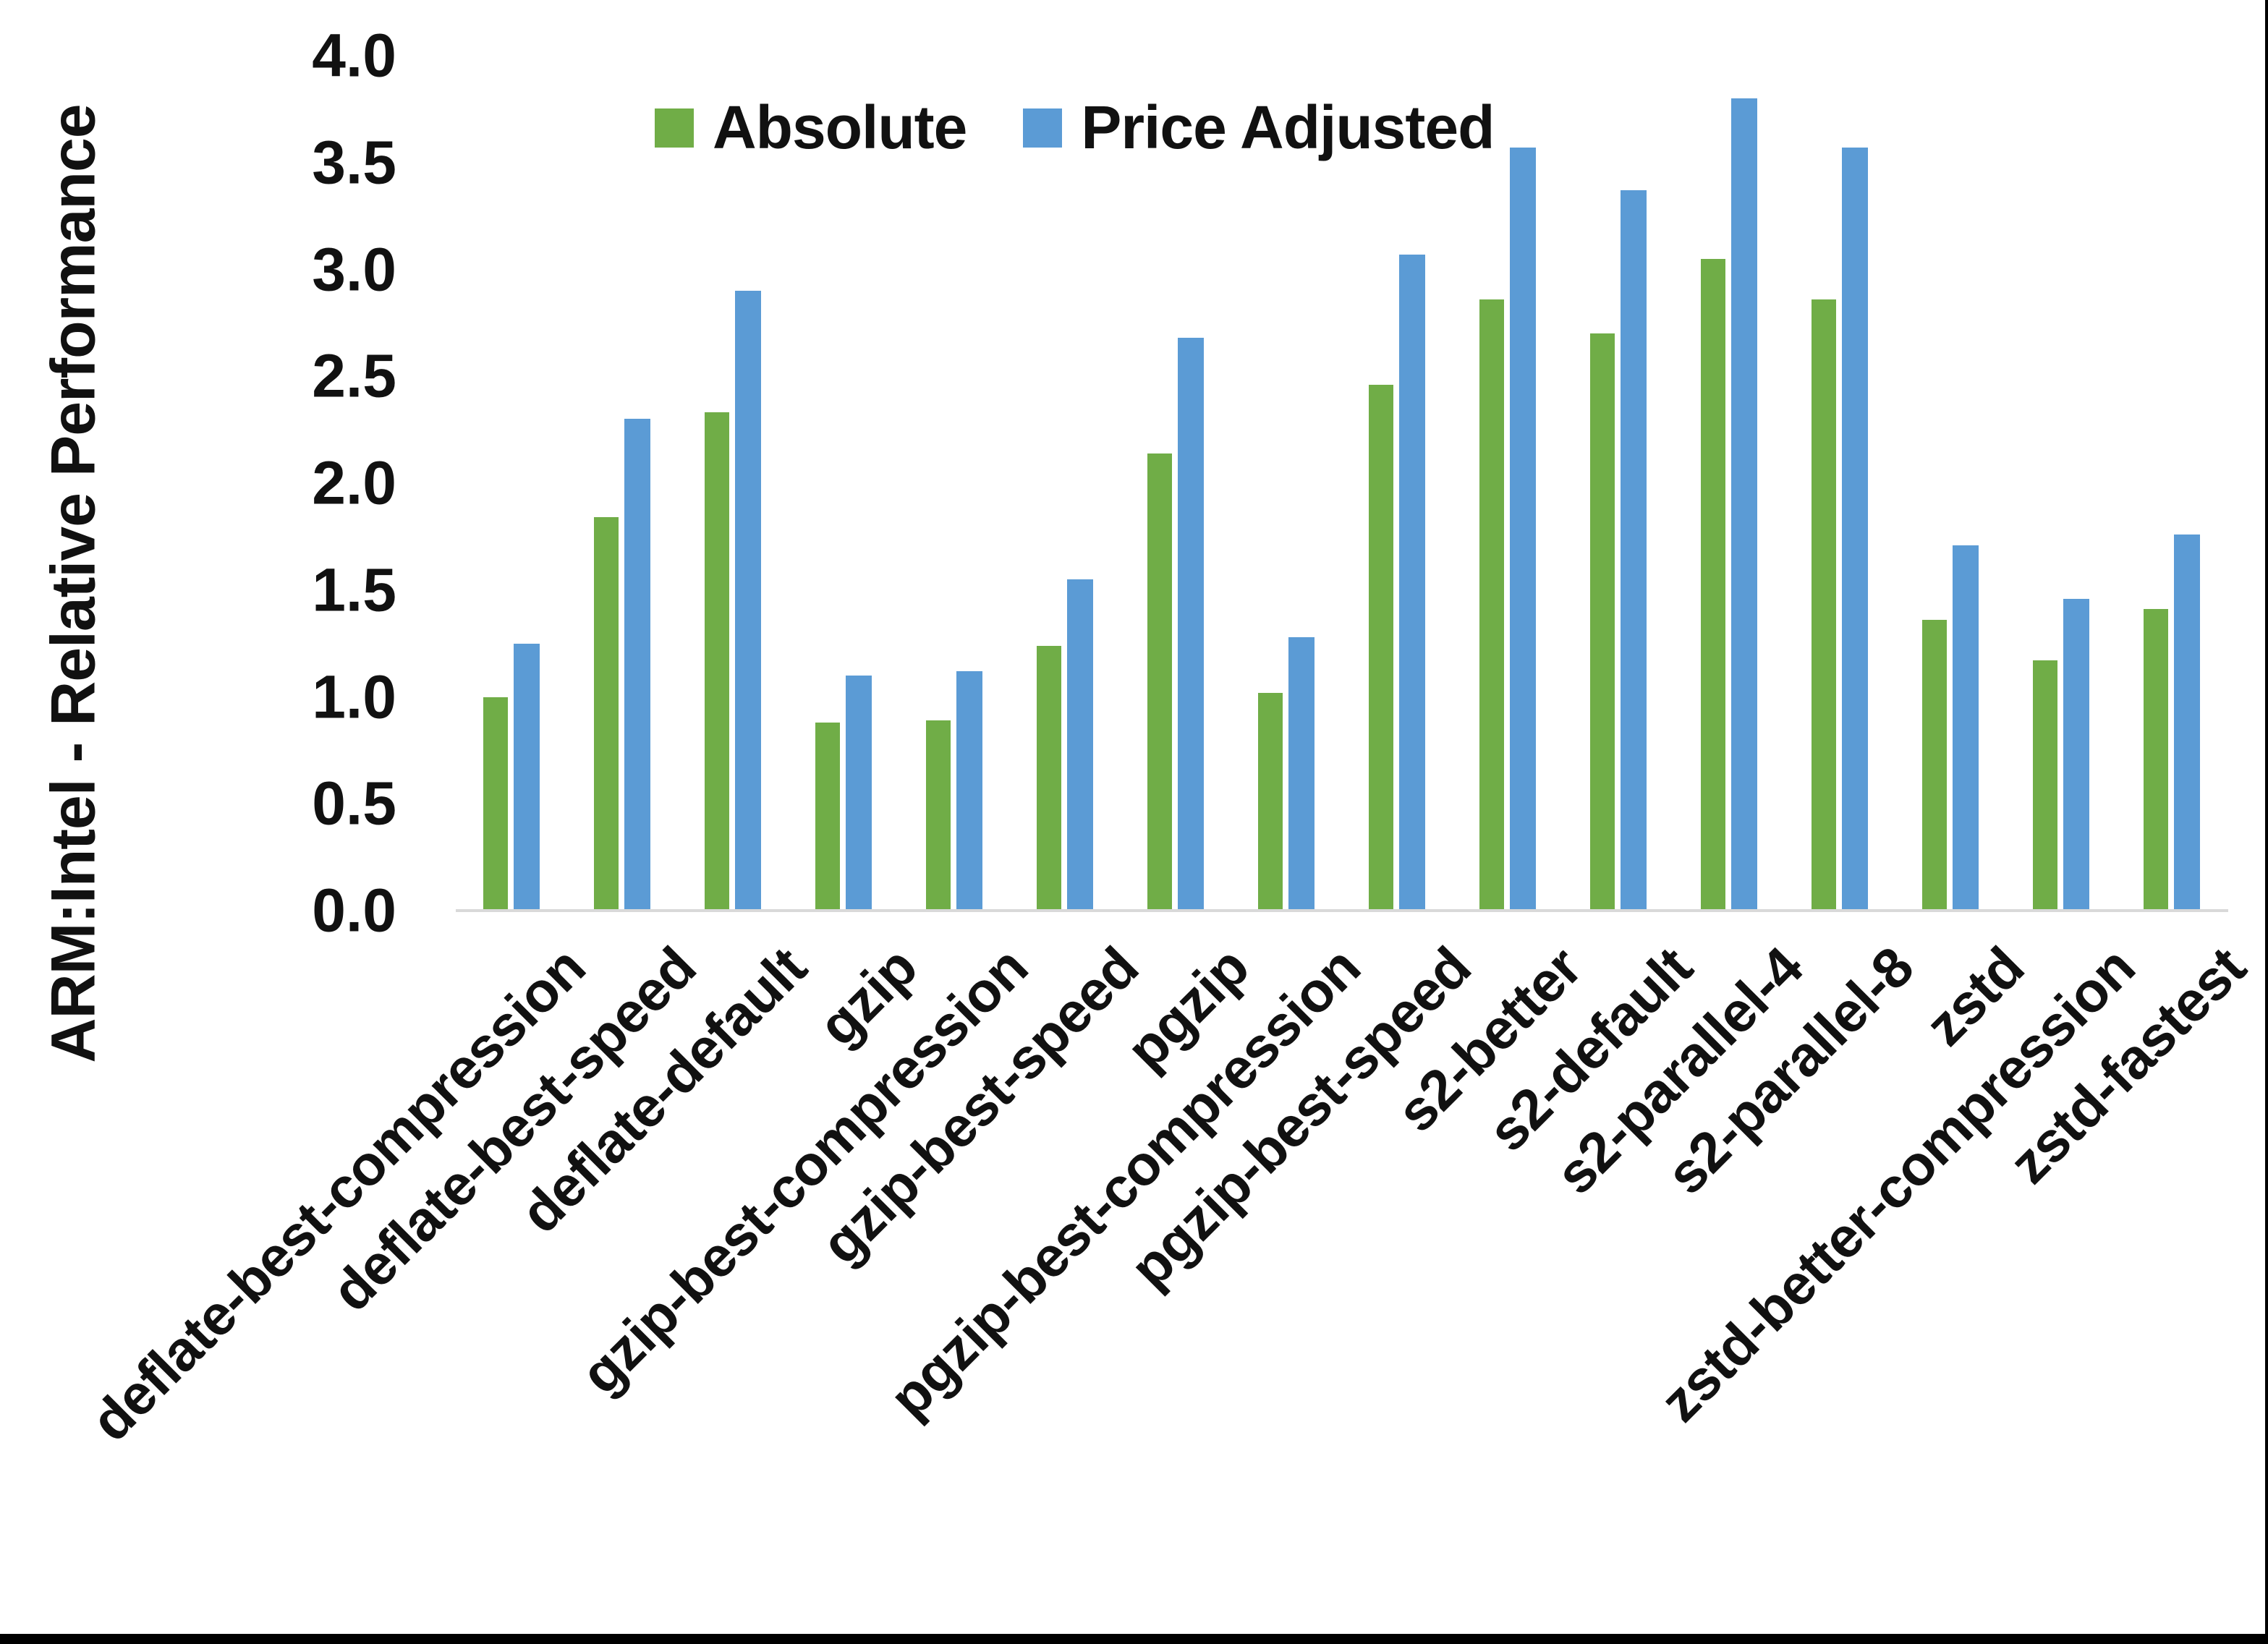  Describe the element at coordinates (354, 482) in the screenshot. I see `y-tick-label-2.0: 2.0` at that location.